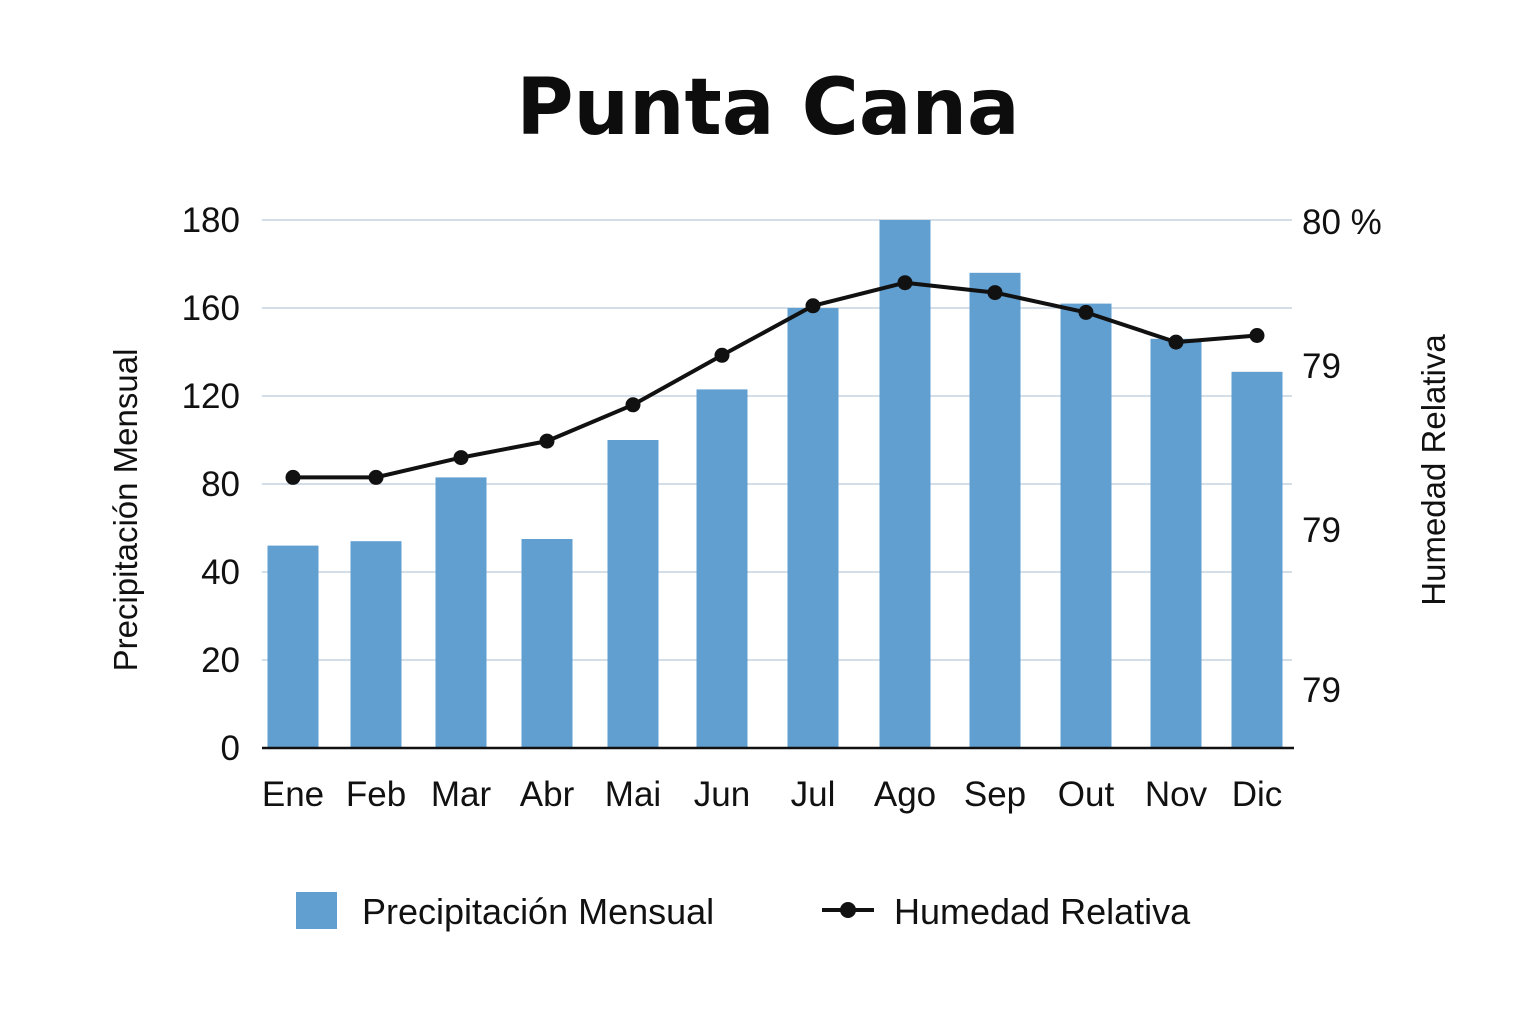  I want to click on y-left-tick-label: 80, so click(220, 484).